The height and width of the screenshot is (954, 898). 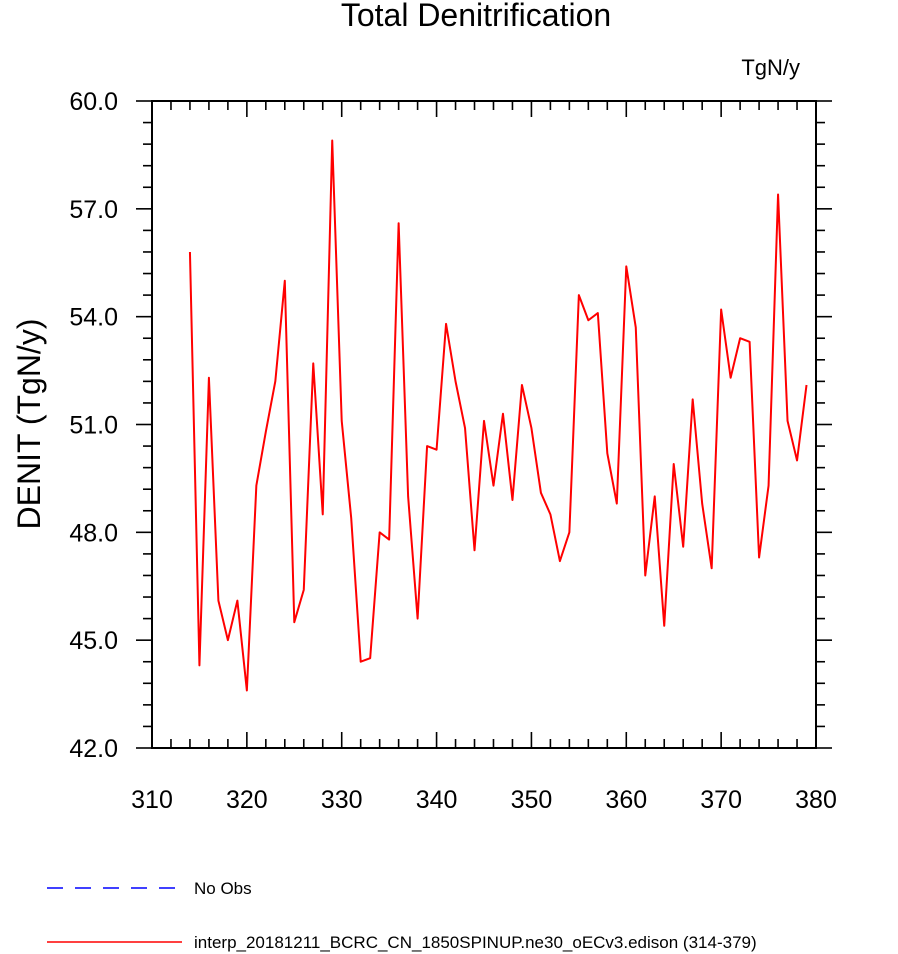 I want to click on chart-title: Total Denitrification, so click(x=476, y=16).